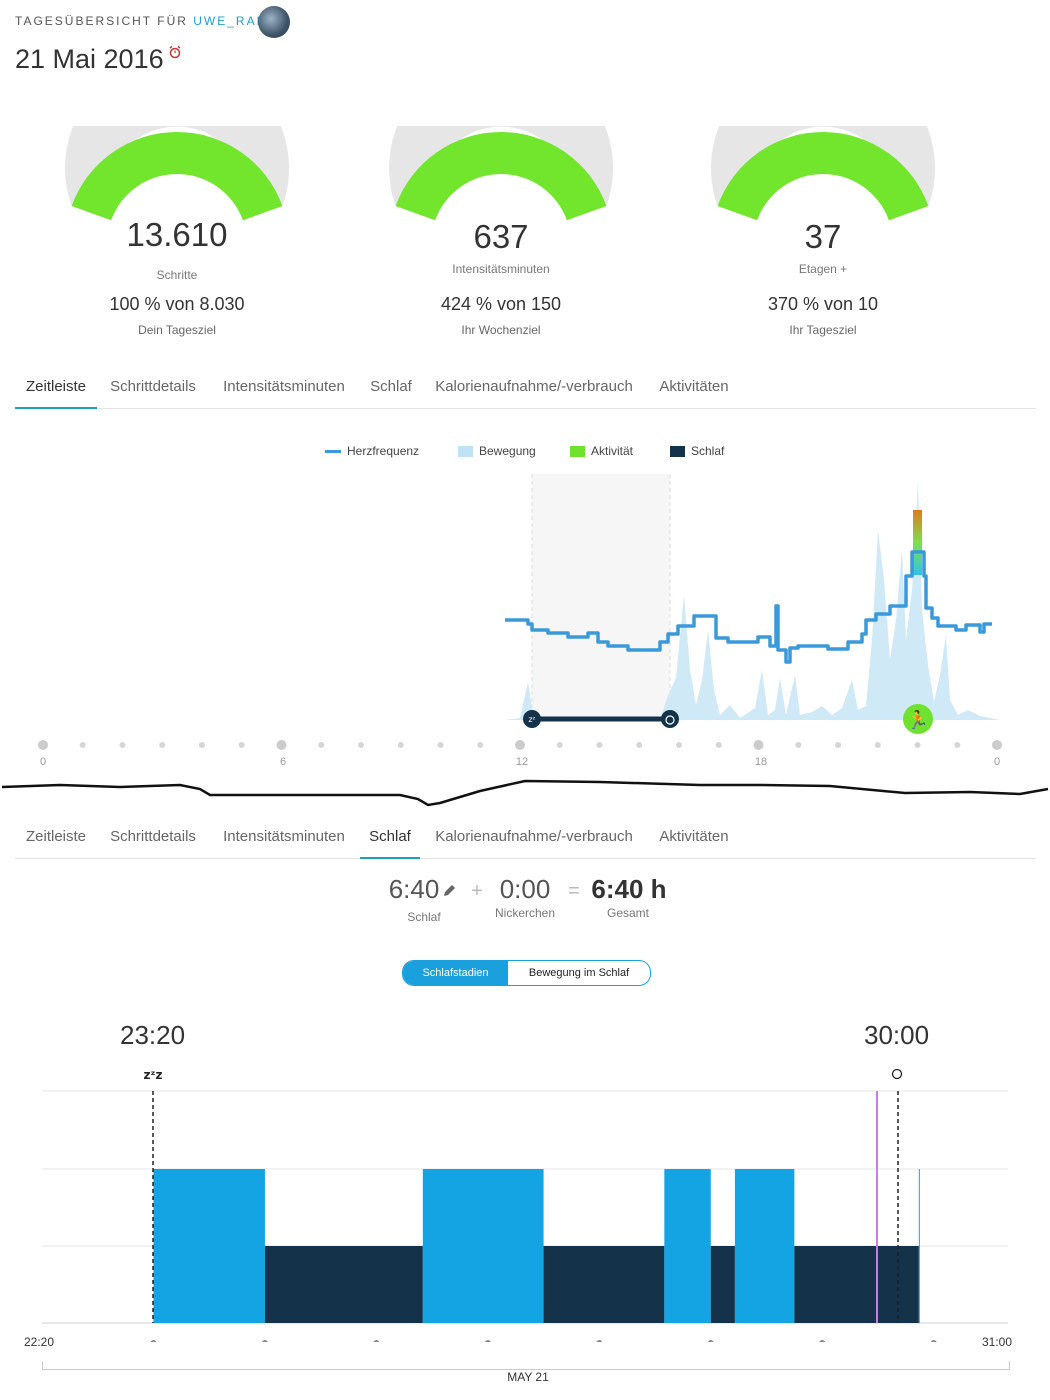 The image size is (1050, 1400). What do you see at coordinates (522, 762) in the screenshot?
I see `axis-label-12: 12` at bounding box center [522, 762].